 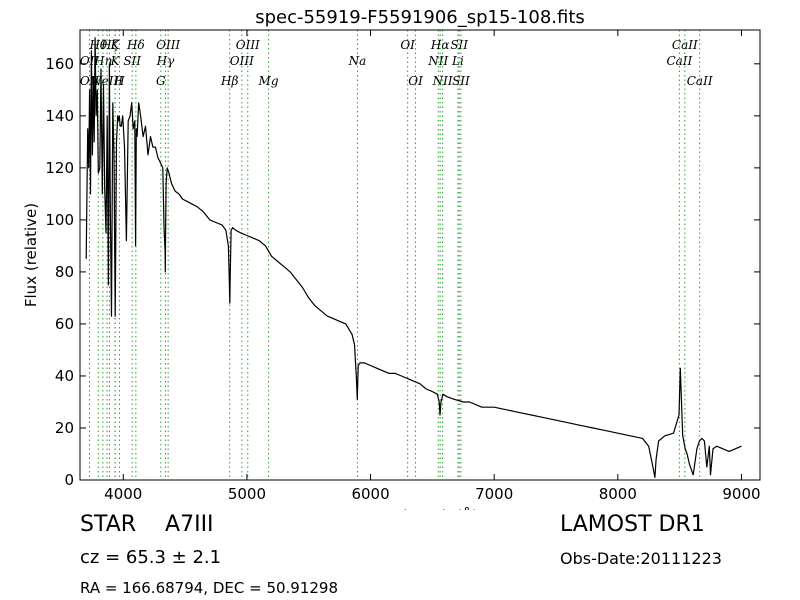 I want to click on survey-label: LAMOST DR1, so click(x=632, y=524).